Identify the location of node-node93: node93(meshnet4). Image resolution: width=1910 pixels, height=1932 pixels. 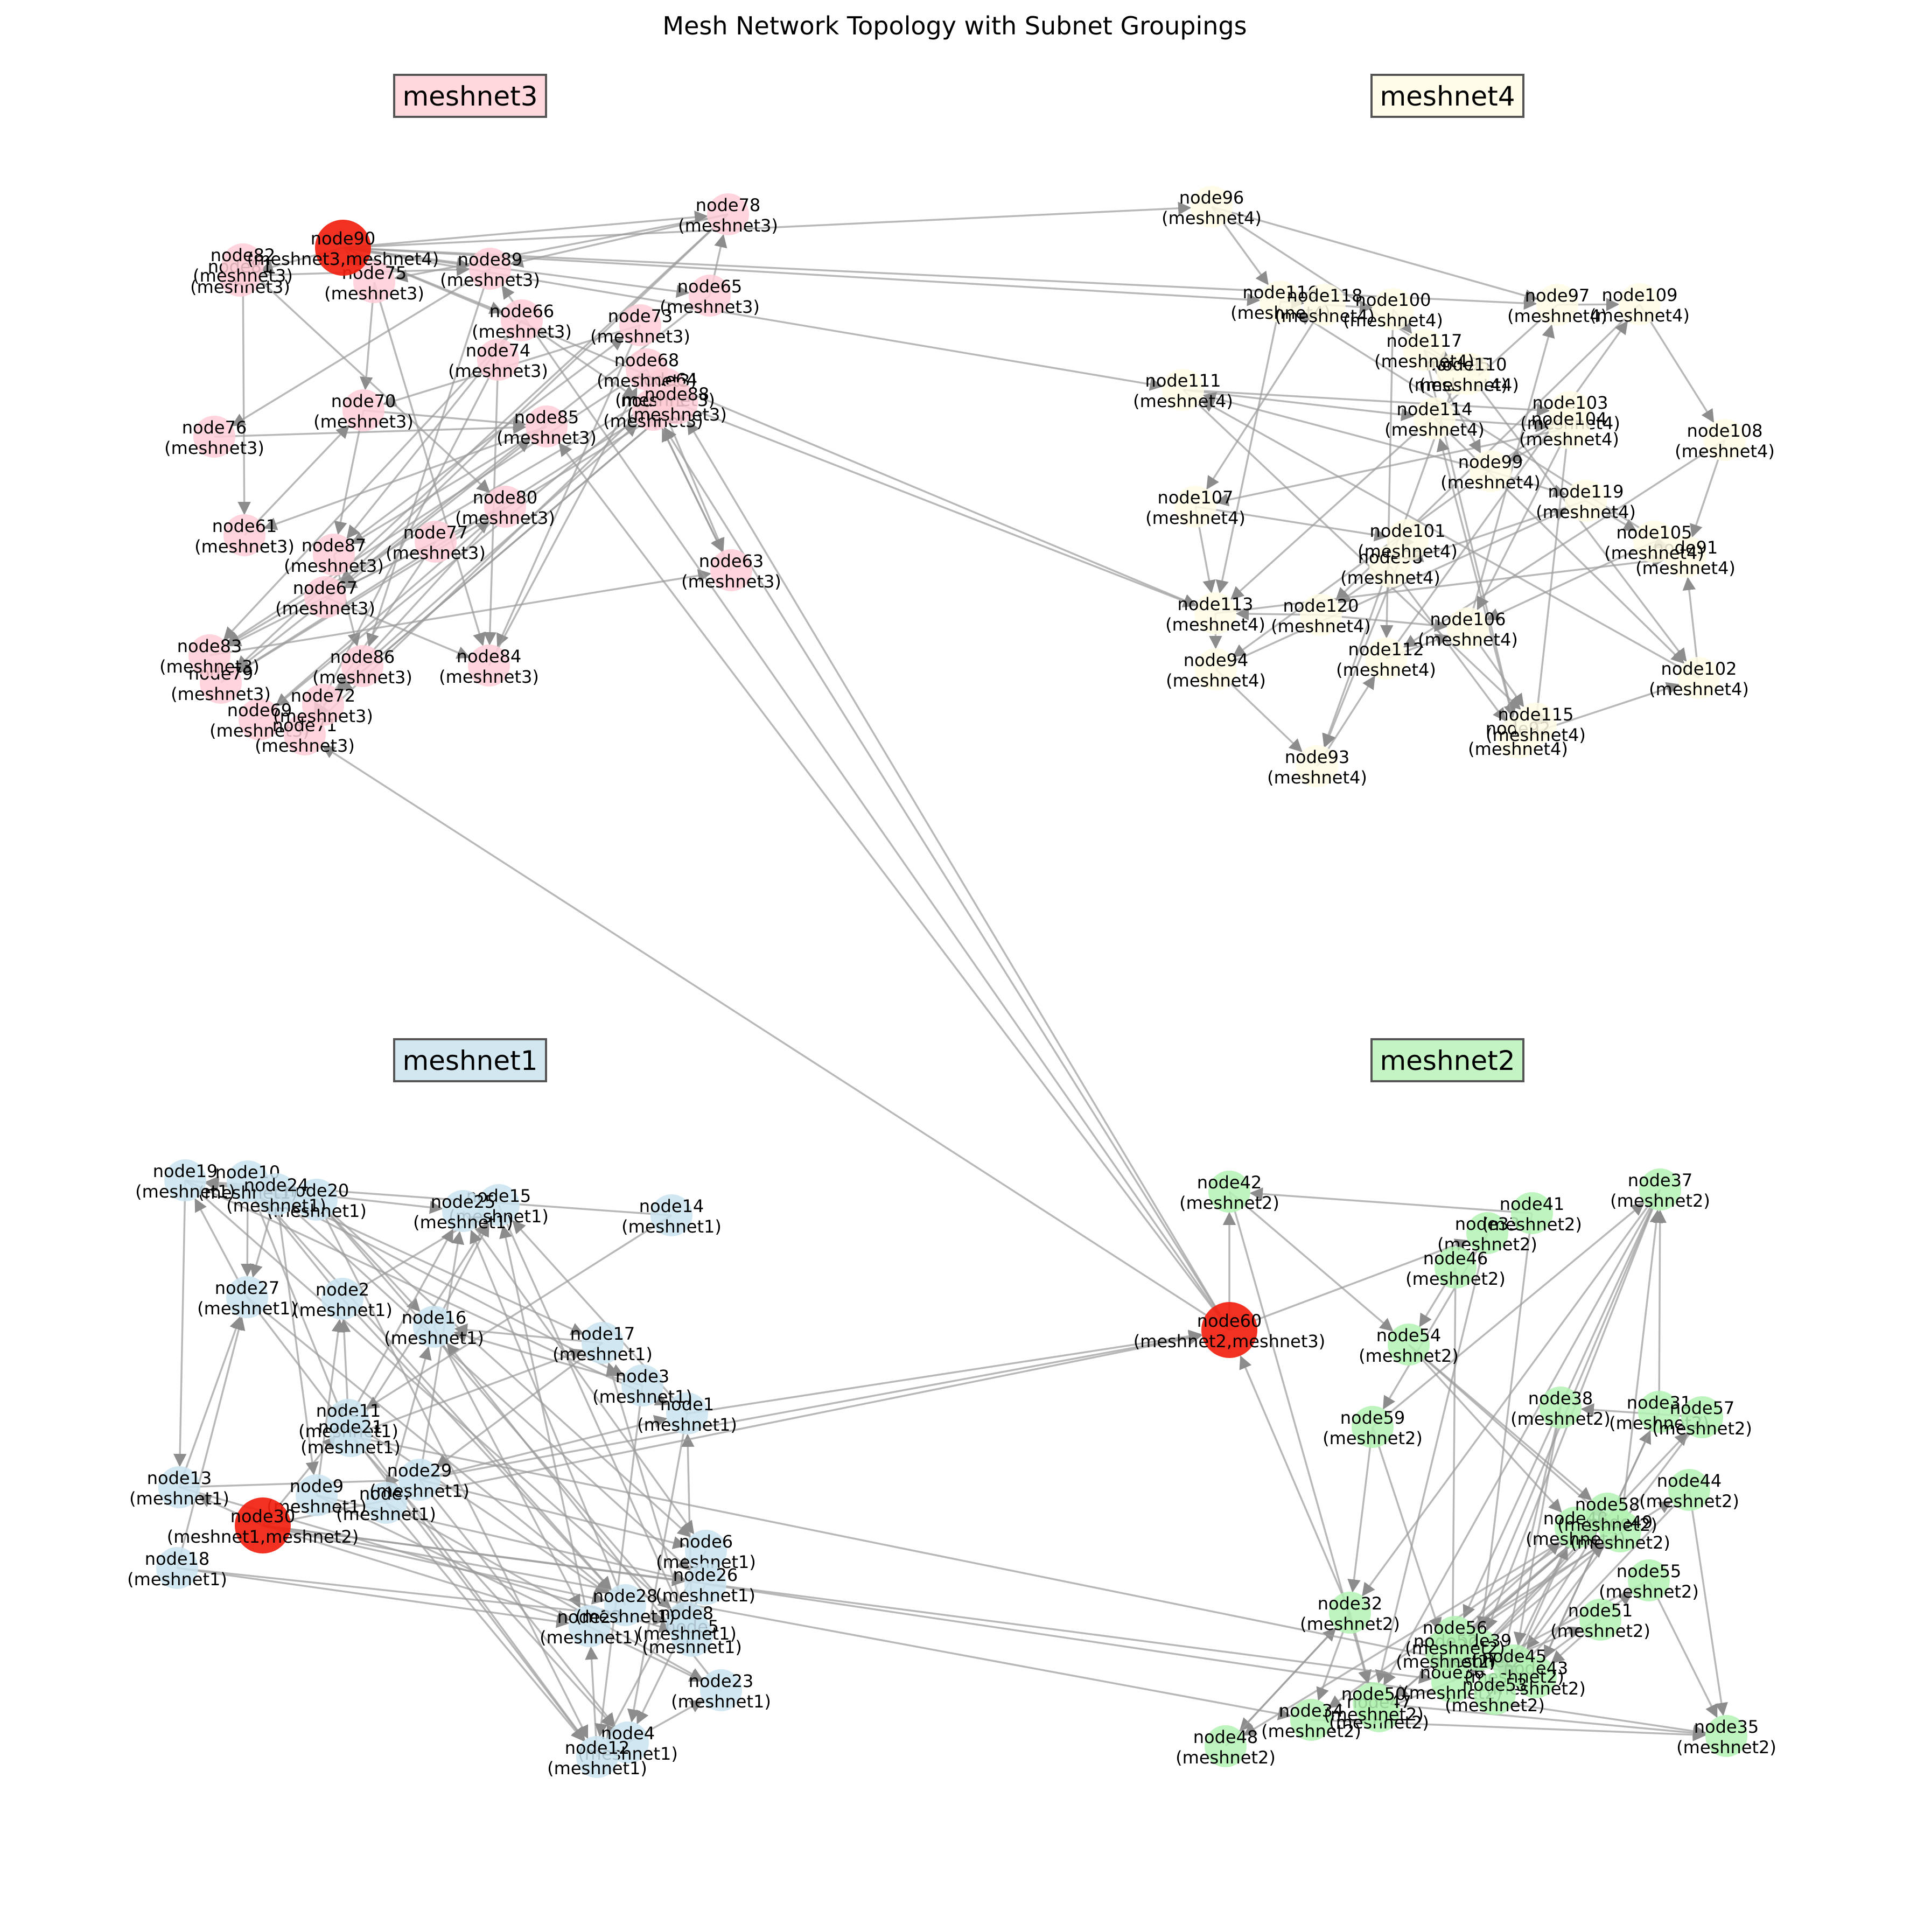
(1317, 766).